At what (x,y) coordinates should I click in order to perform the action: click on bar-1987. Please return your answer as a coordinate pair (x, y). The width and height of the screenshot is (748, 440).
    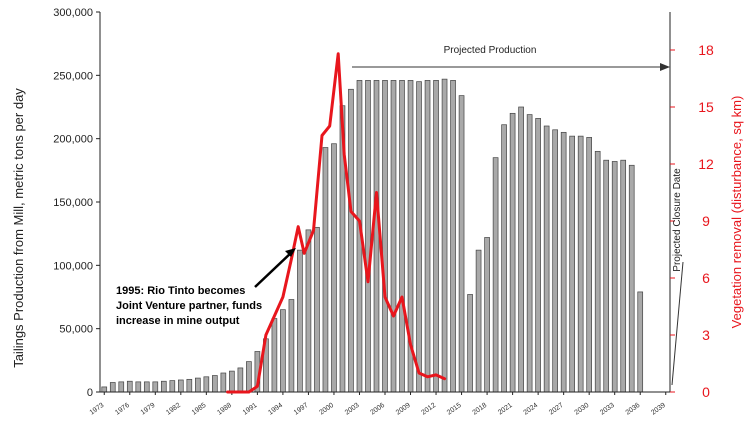
    Looking at the image, I should click on (223, 382).